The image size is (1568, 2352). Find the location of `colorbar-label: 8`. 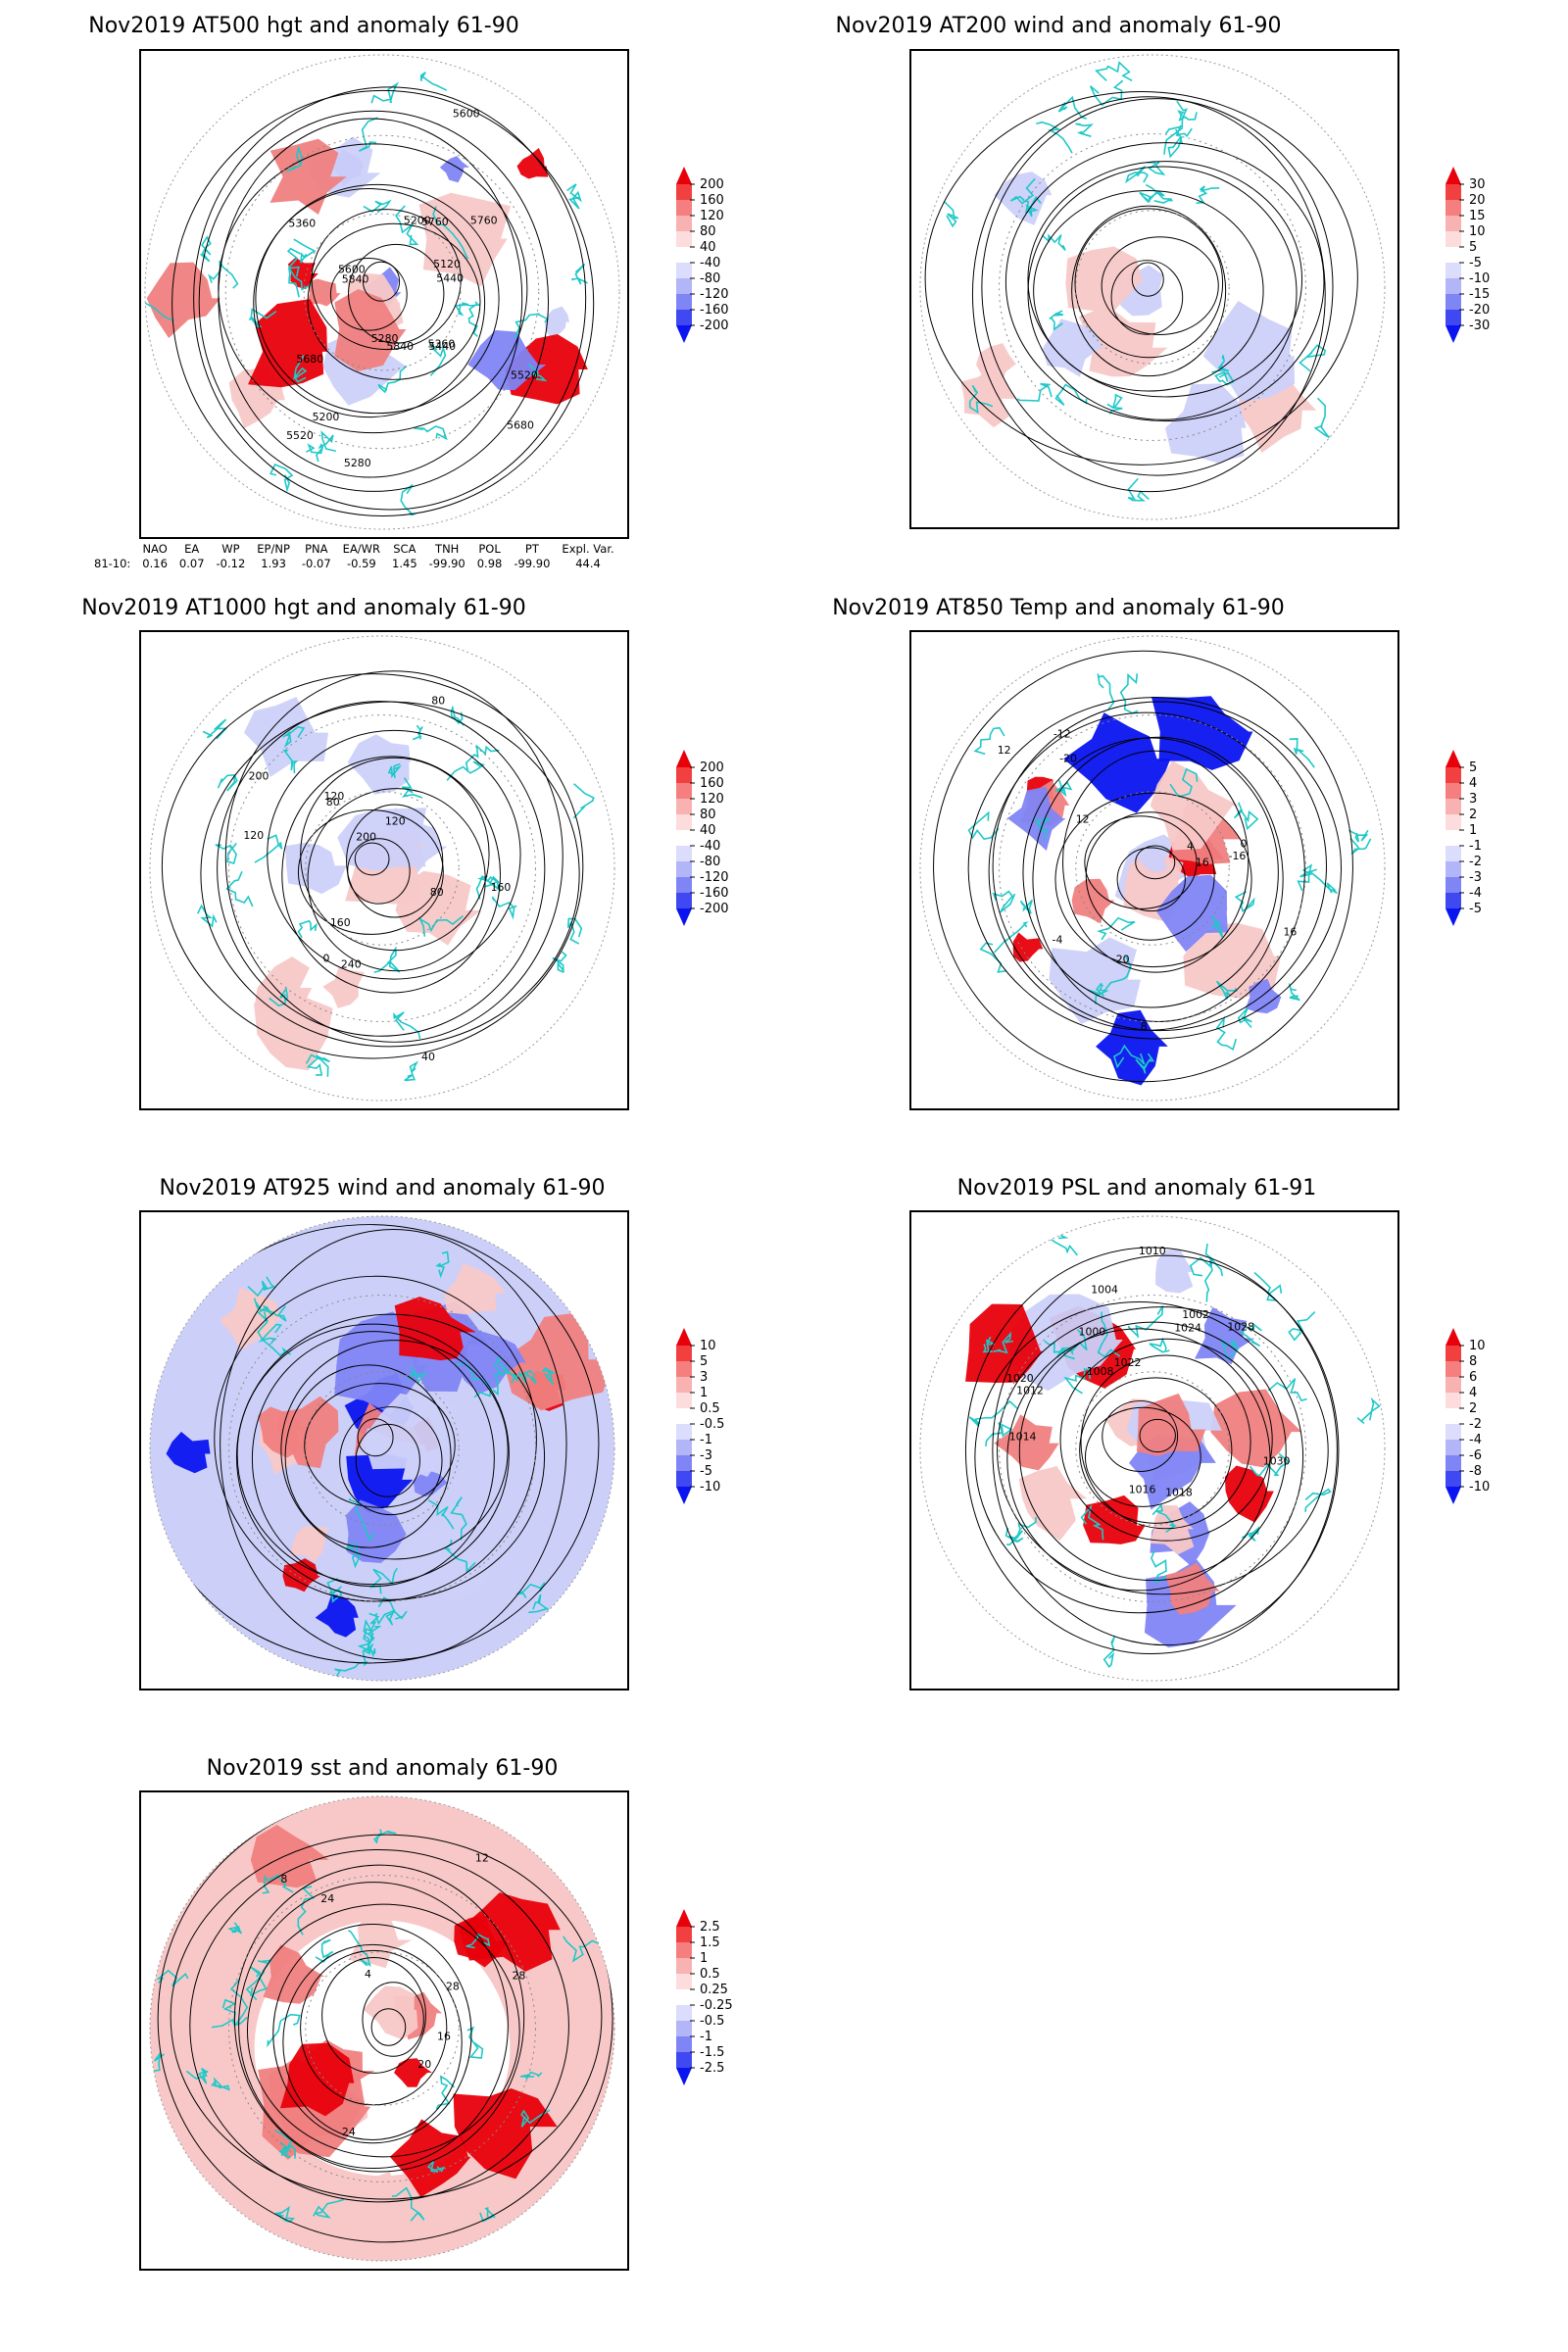

colorbar-label: 8 is located at coordinates (1473, 1361).